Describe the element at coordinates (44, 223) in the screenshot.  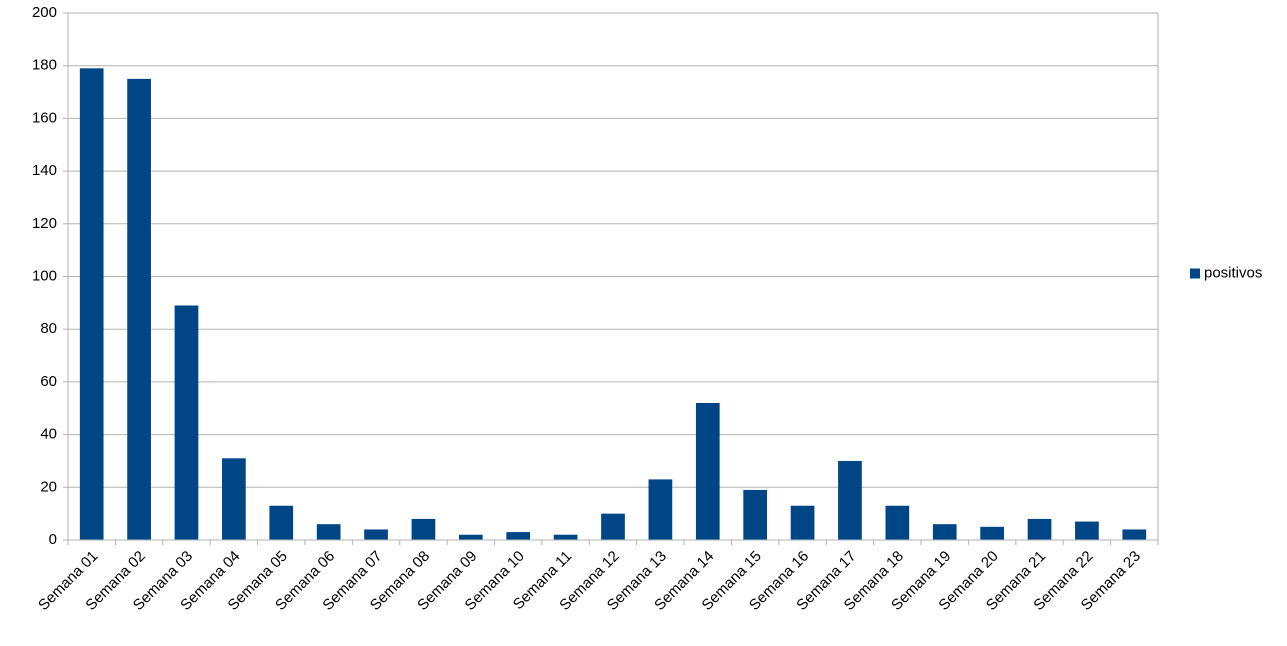
I see `y-tick-label: 120` at that location.